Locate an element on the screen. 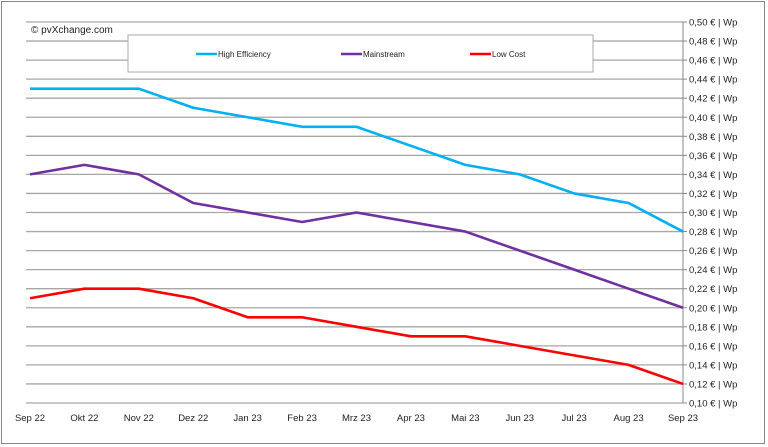 Image resolution: width=768 pixels, height=447 pixels. x-tick-label: Apr 23 is located at coordinates (411, 418).